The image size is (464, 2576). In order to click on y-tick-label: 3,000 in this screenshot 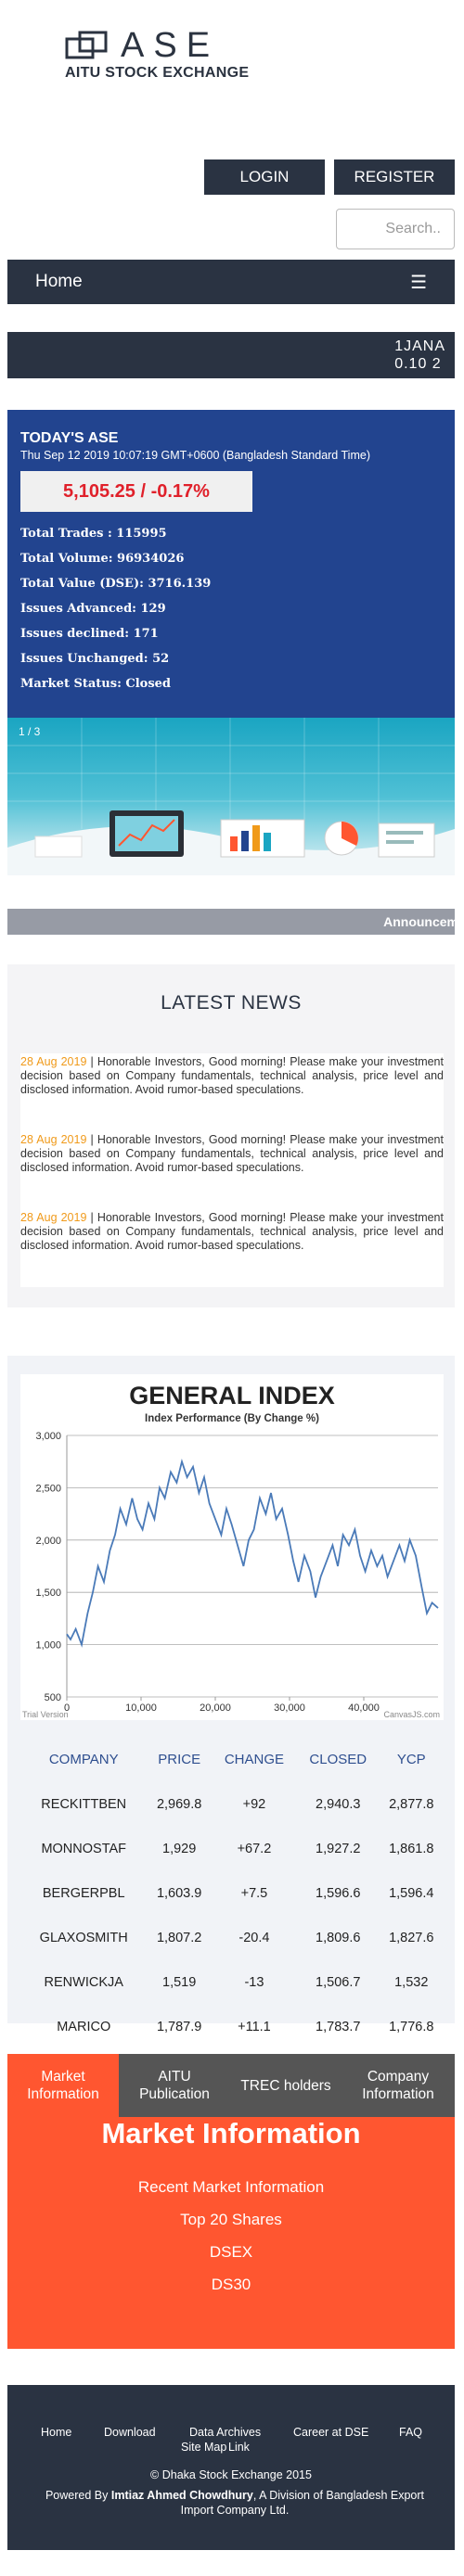, I will do `click(48, 1437)`.